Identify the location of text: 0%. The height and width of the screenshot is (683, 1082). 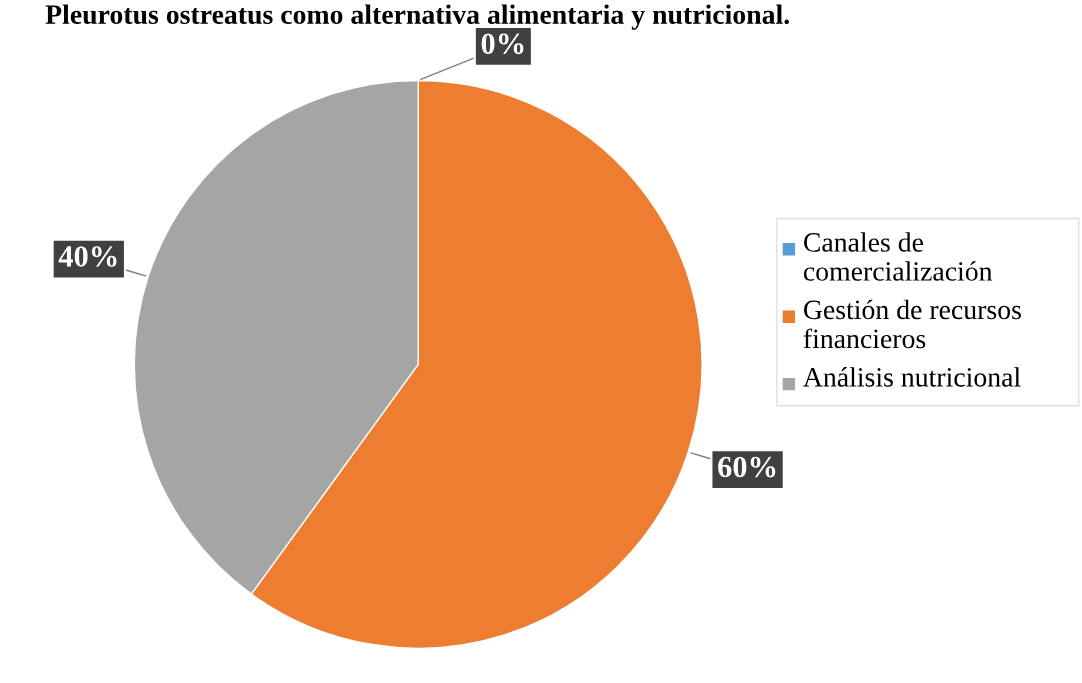
(502, 44).